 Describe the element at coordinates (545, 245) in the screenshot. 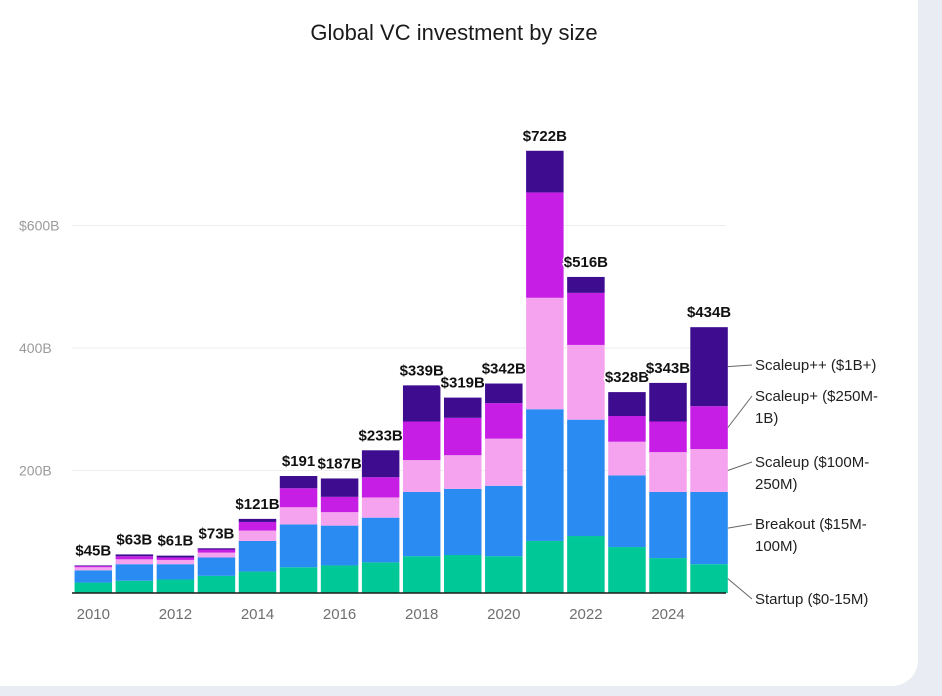

I see `bar-segment-2021-s3` at that location.